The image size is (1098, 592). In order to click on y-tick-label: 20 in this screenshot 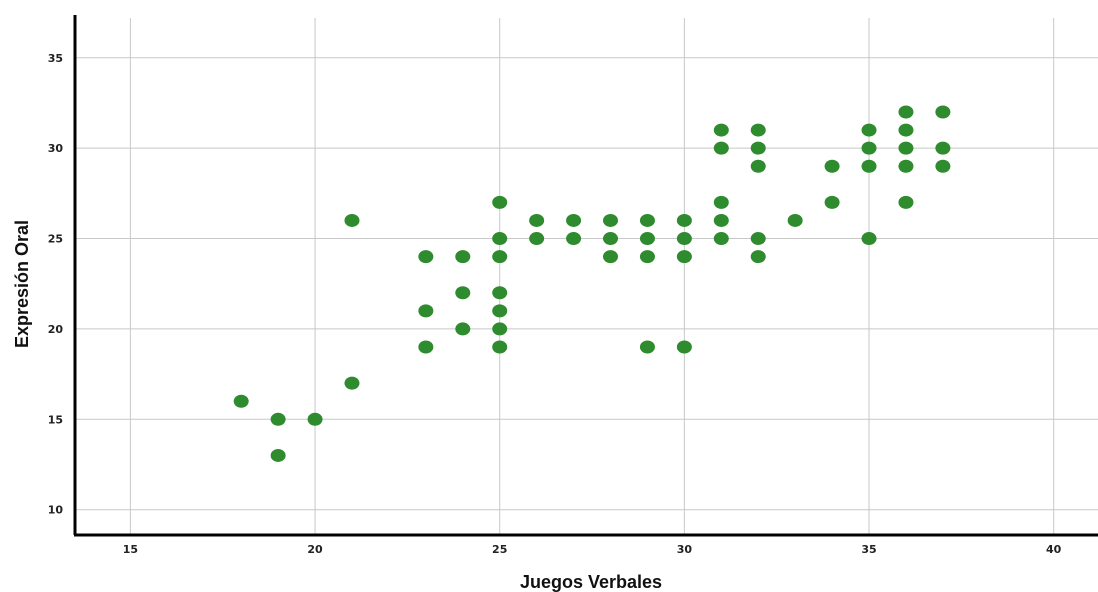, I will do `click(56, 329)`.